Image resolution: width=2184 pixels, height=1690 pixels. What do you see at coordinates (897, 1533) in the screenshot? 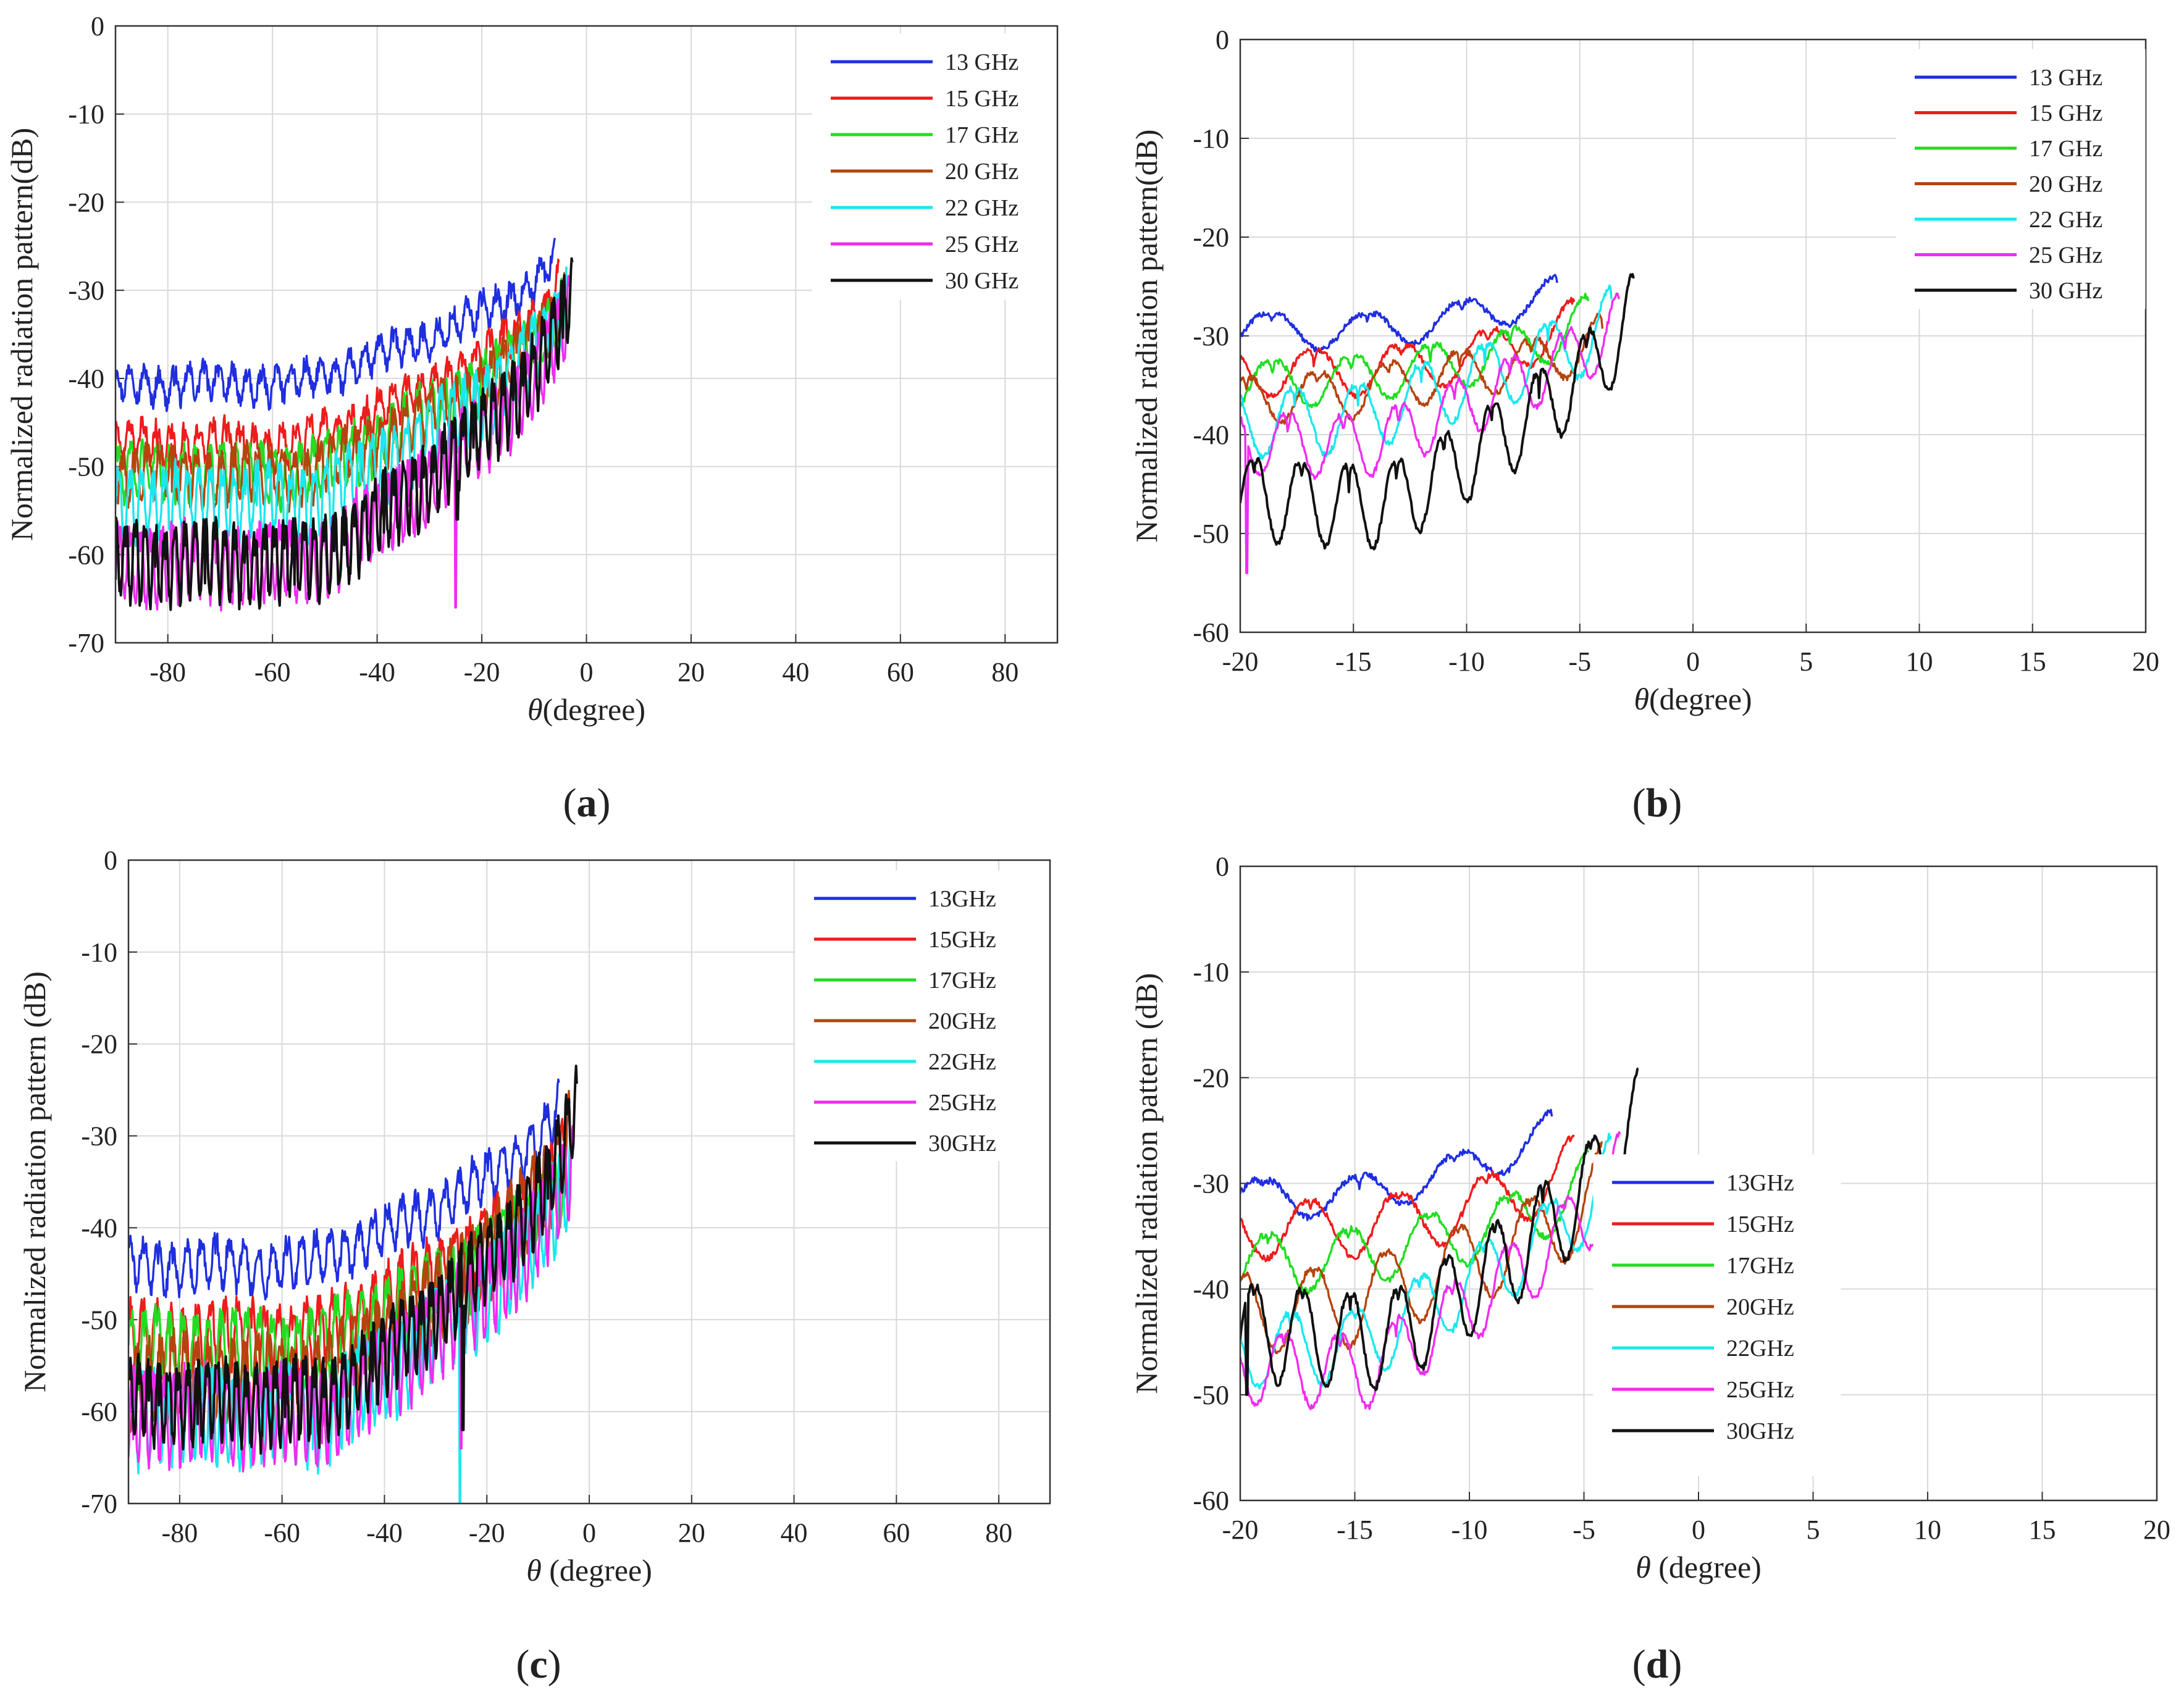
I see `x-tick-label: 60` at bounding box center [897, 1533].